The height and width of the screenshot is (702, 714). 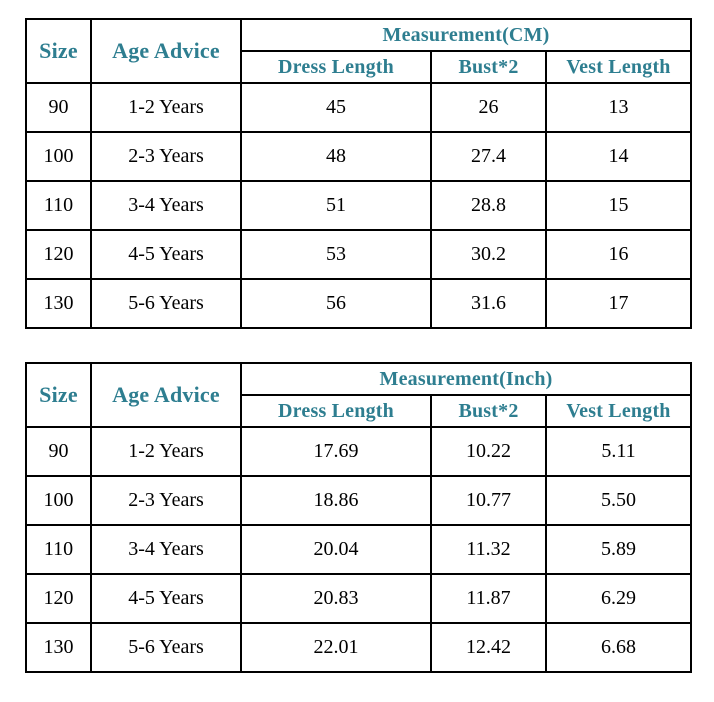 I want to click on table-row: 110 3-4 Years 20.04 11.32 5.89, so click(x=359, y=549).